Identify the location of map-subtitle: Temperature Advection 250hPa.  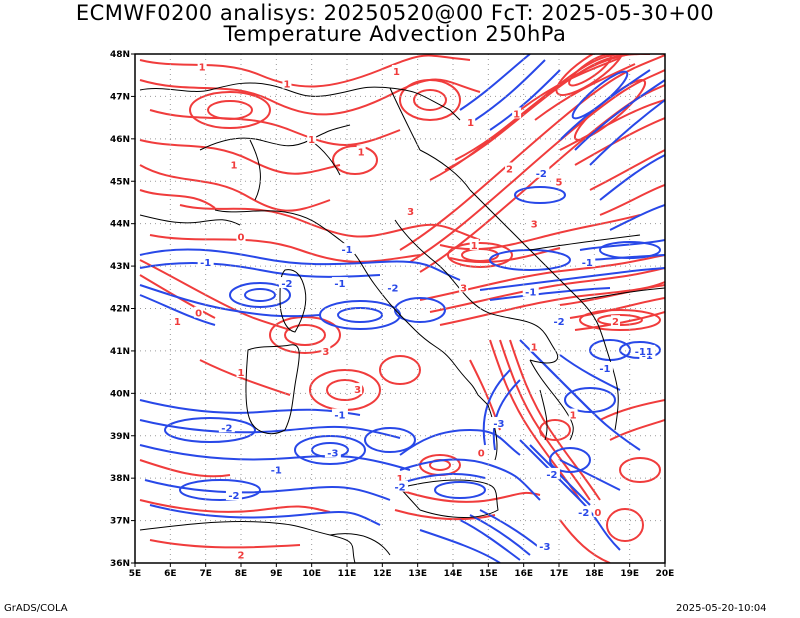
(395, 34).